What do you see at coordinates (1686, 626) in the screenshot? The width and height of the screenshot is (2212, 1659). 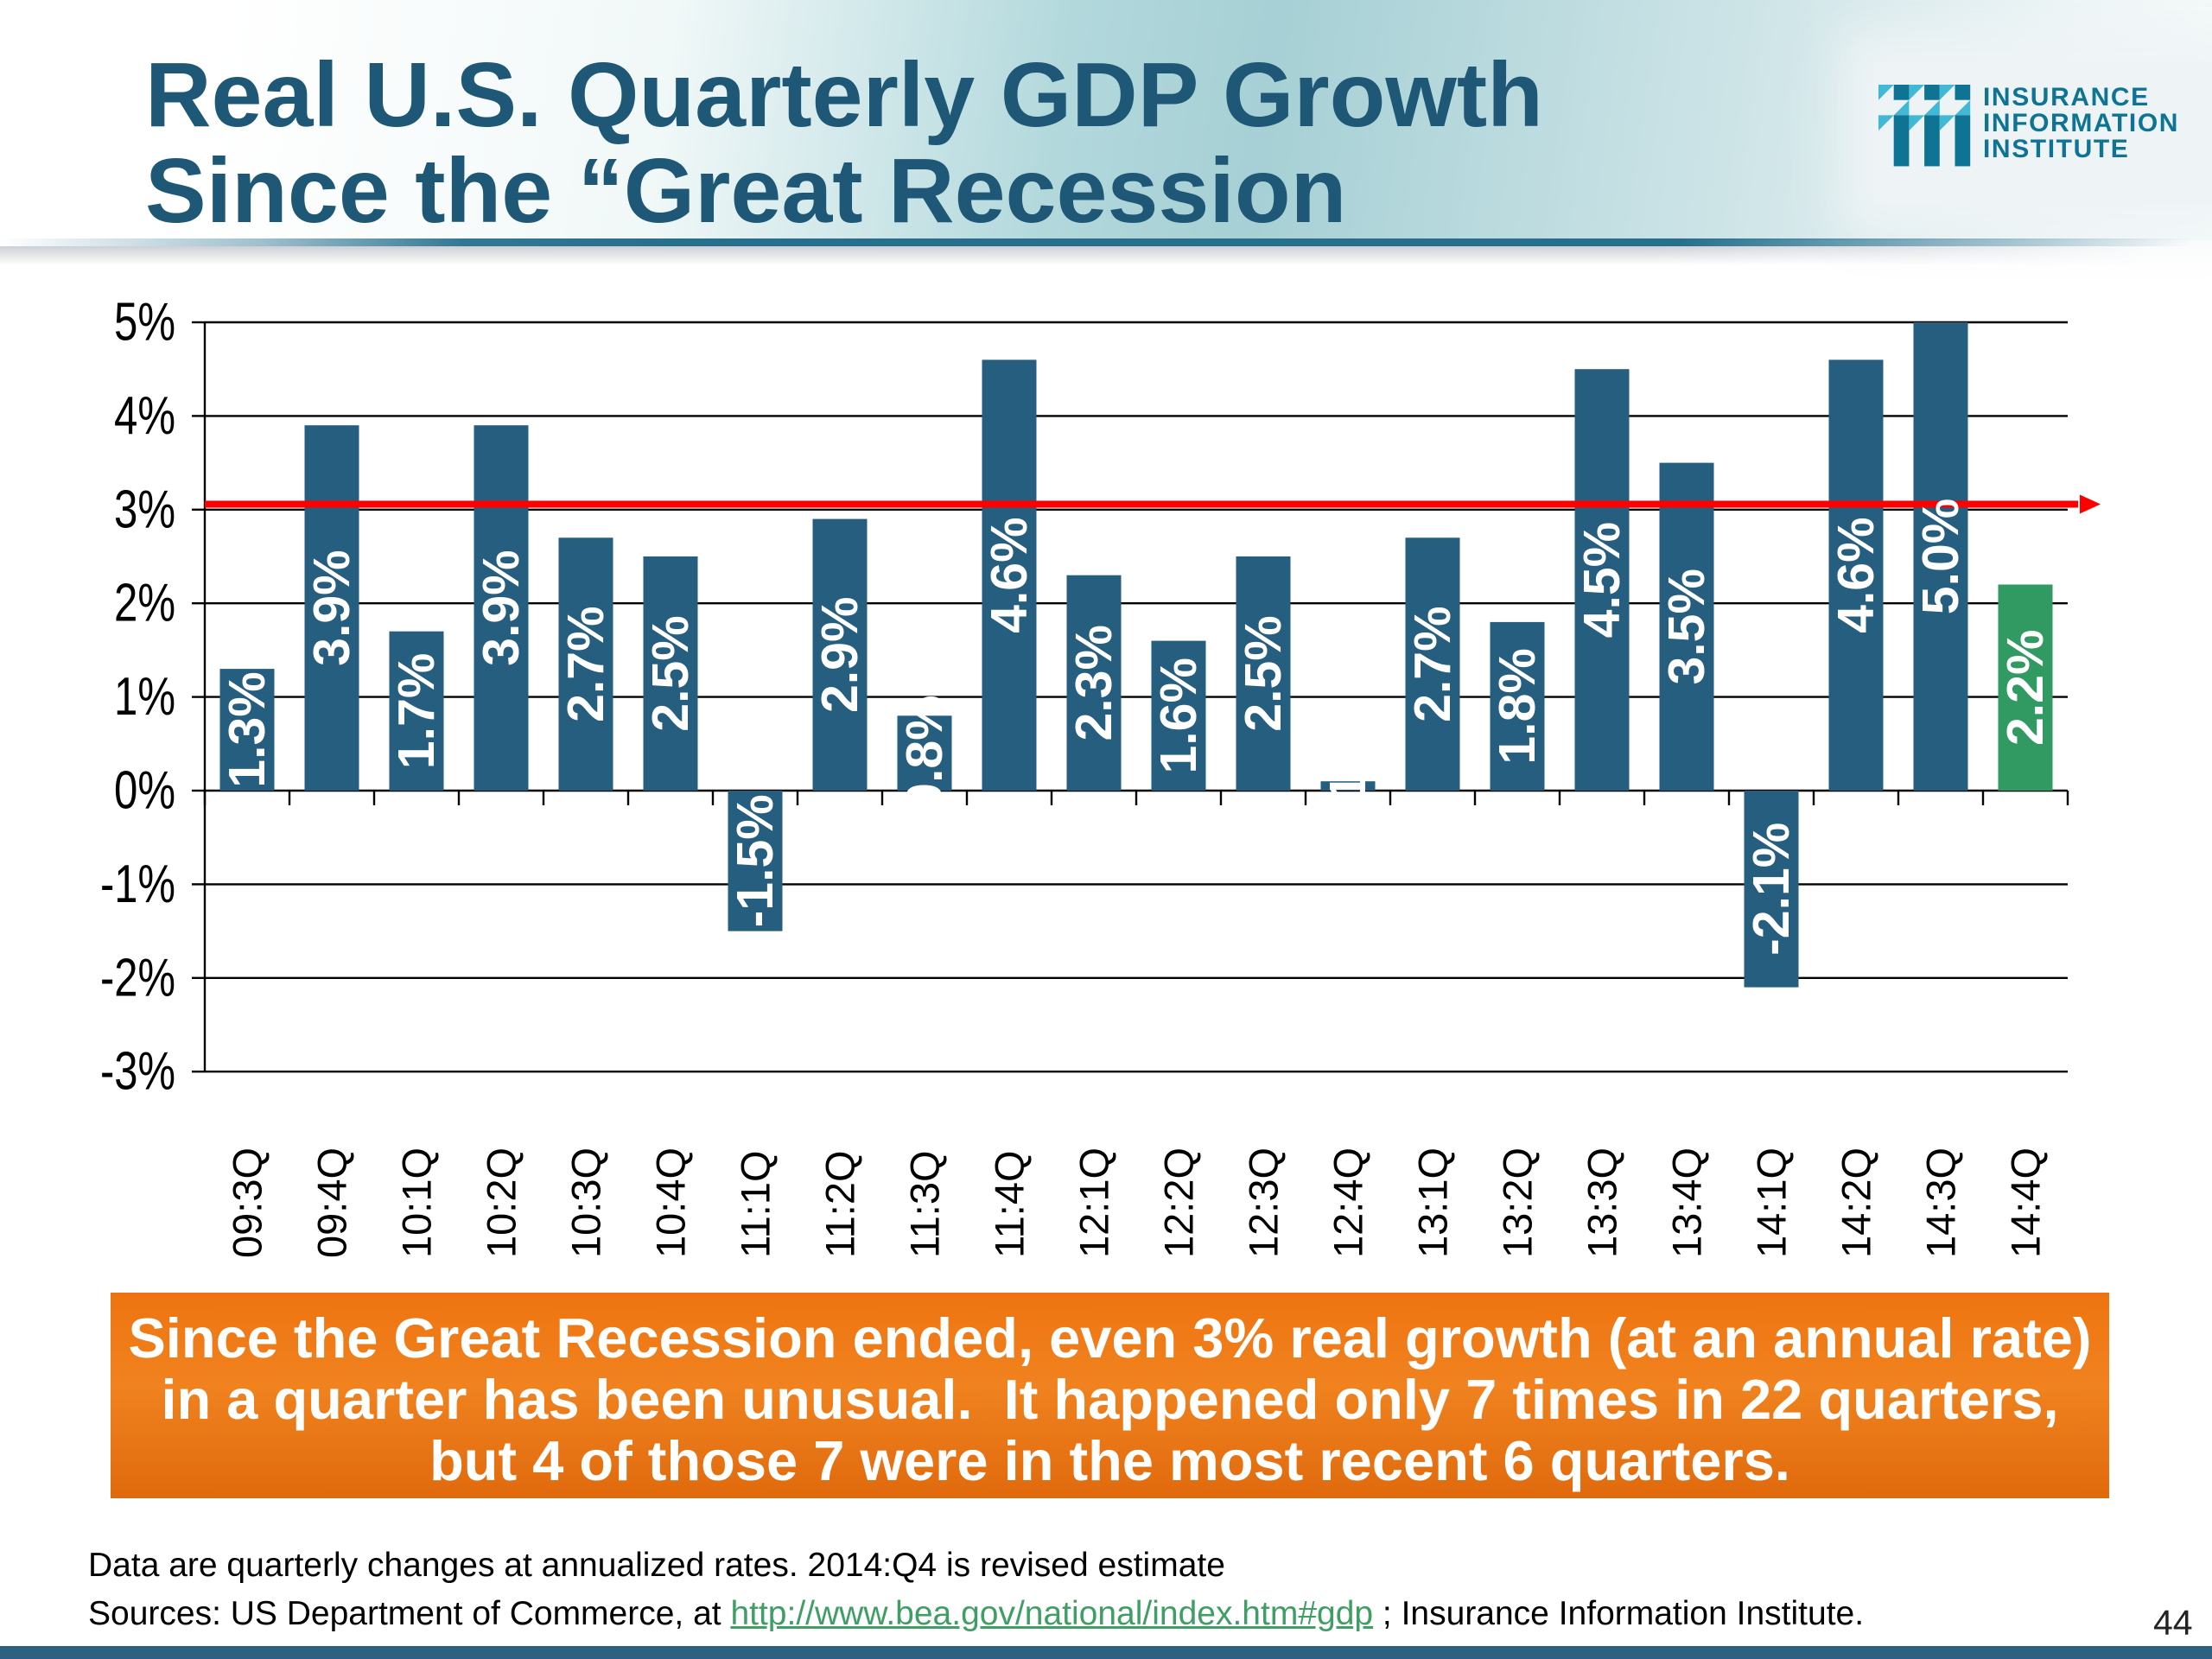 I see `svg-text: 3.5%` at bounding box center [1686, 626].